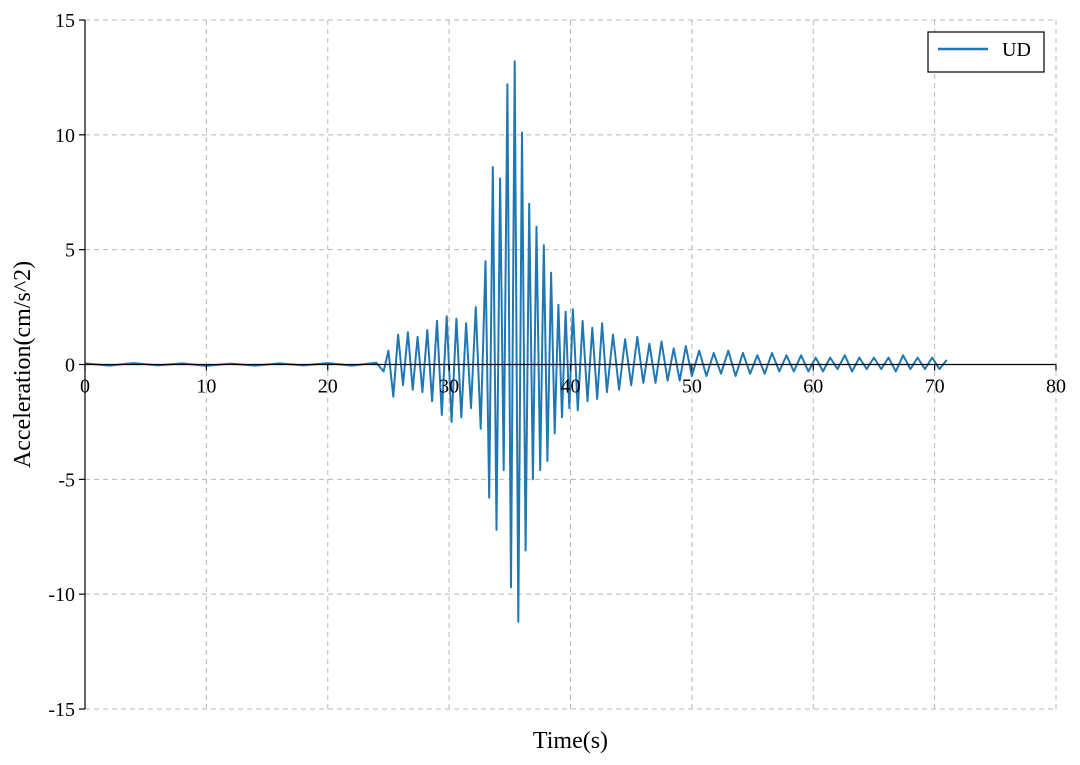  Describe the element at coordinates (813, 387) in the screenshot. I see `x-tick-label: 60` at that location.